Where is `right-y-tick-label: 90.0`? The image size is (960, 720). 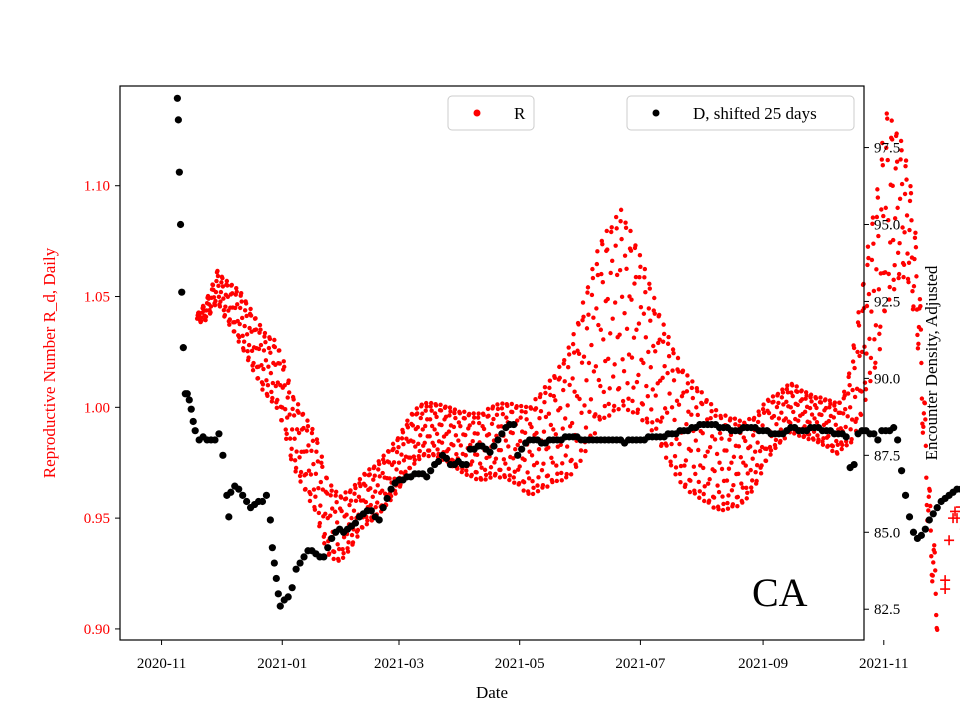
right-y-tick-label: 90.0 is located at coordinates (887, 379).